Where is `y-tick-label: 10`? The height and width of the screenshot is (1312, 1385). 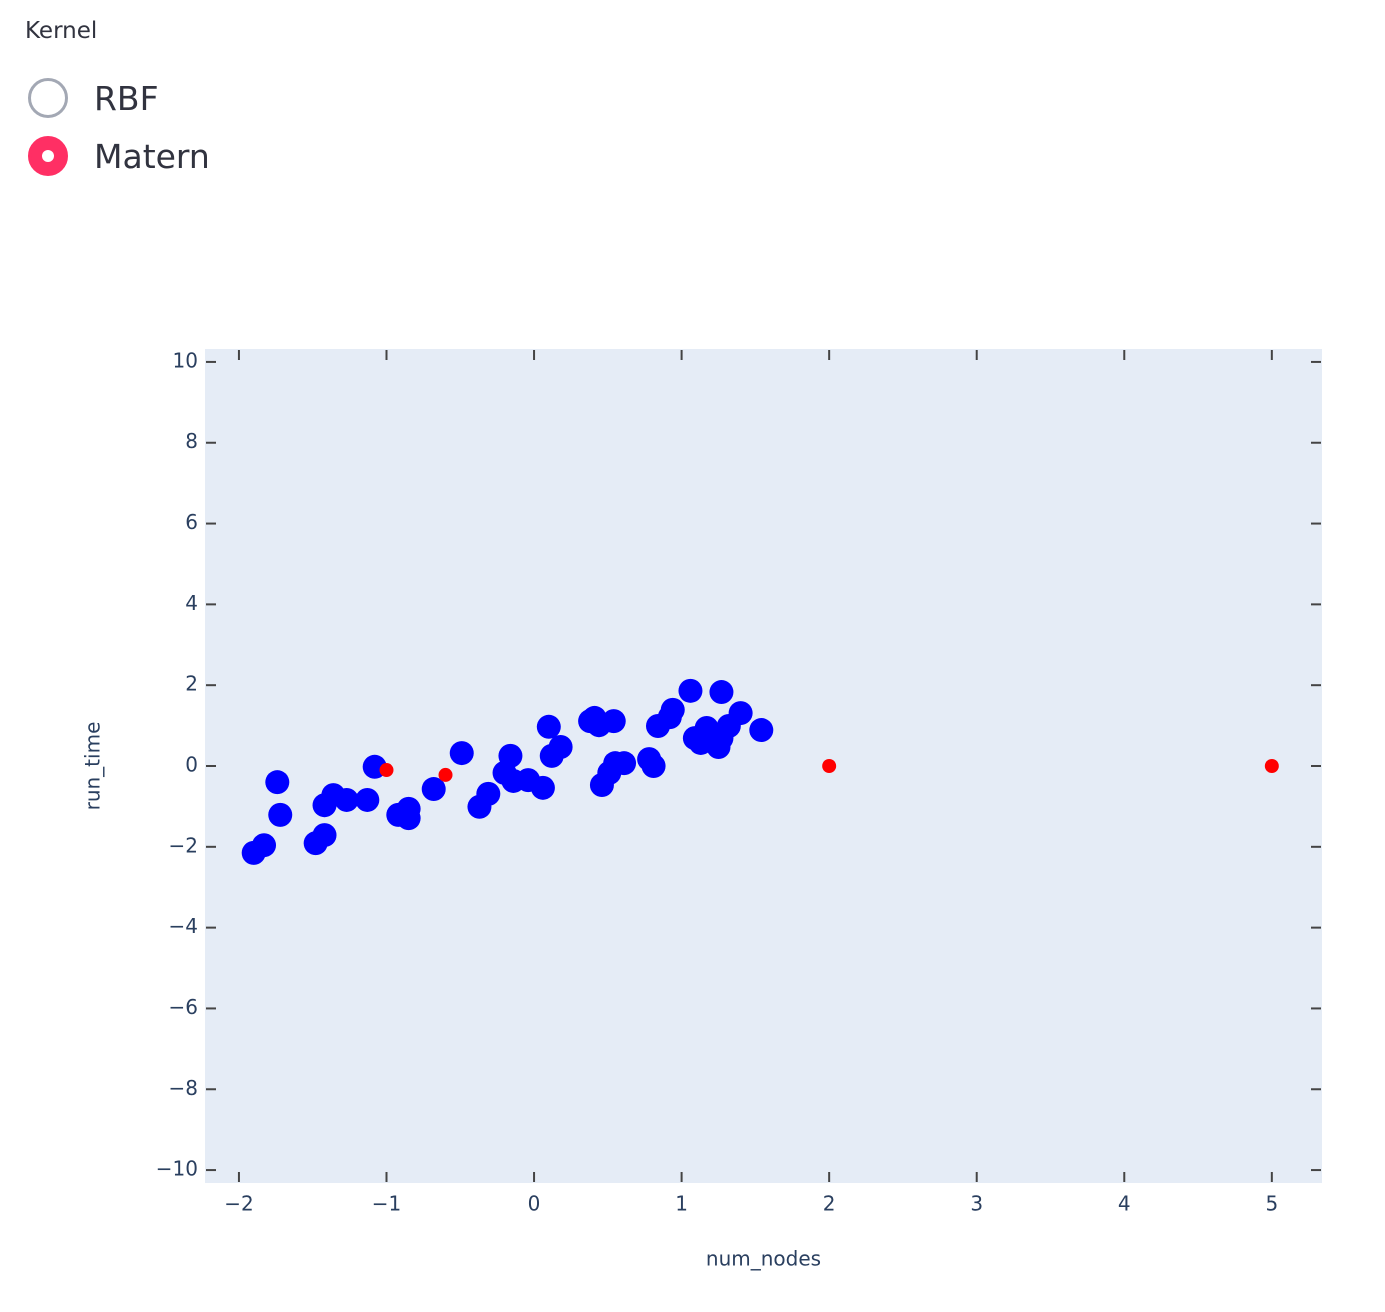
y-tick-label: 10 is located at coordinates (185, 360).